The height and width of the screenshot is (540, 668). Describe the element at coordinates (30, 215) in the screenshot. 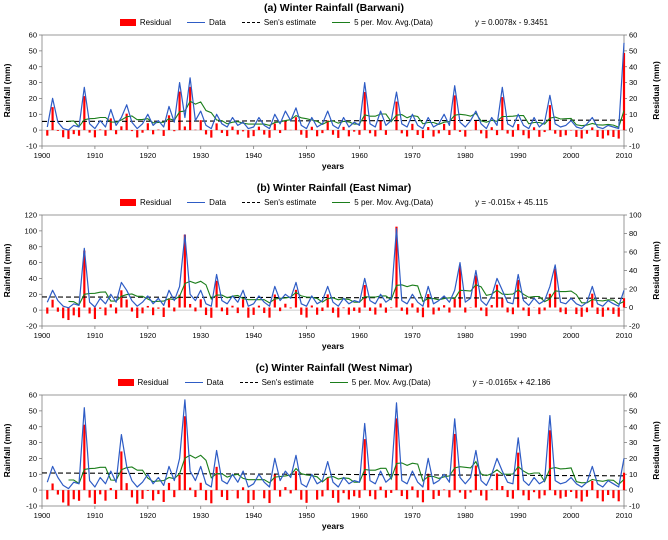

I see `svg-text: 120` at that location.